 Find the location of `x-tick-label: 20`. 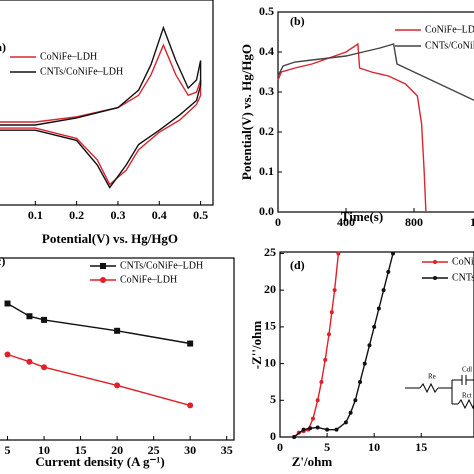

x-tick-label: 20 is located at coordinates (117, 450).